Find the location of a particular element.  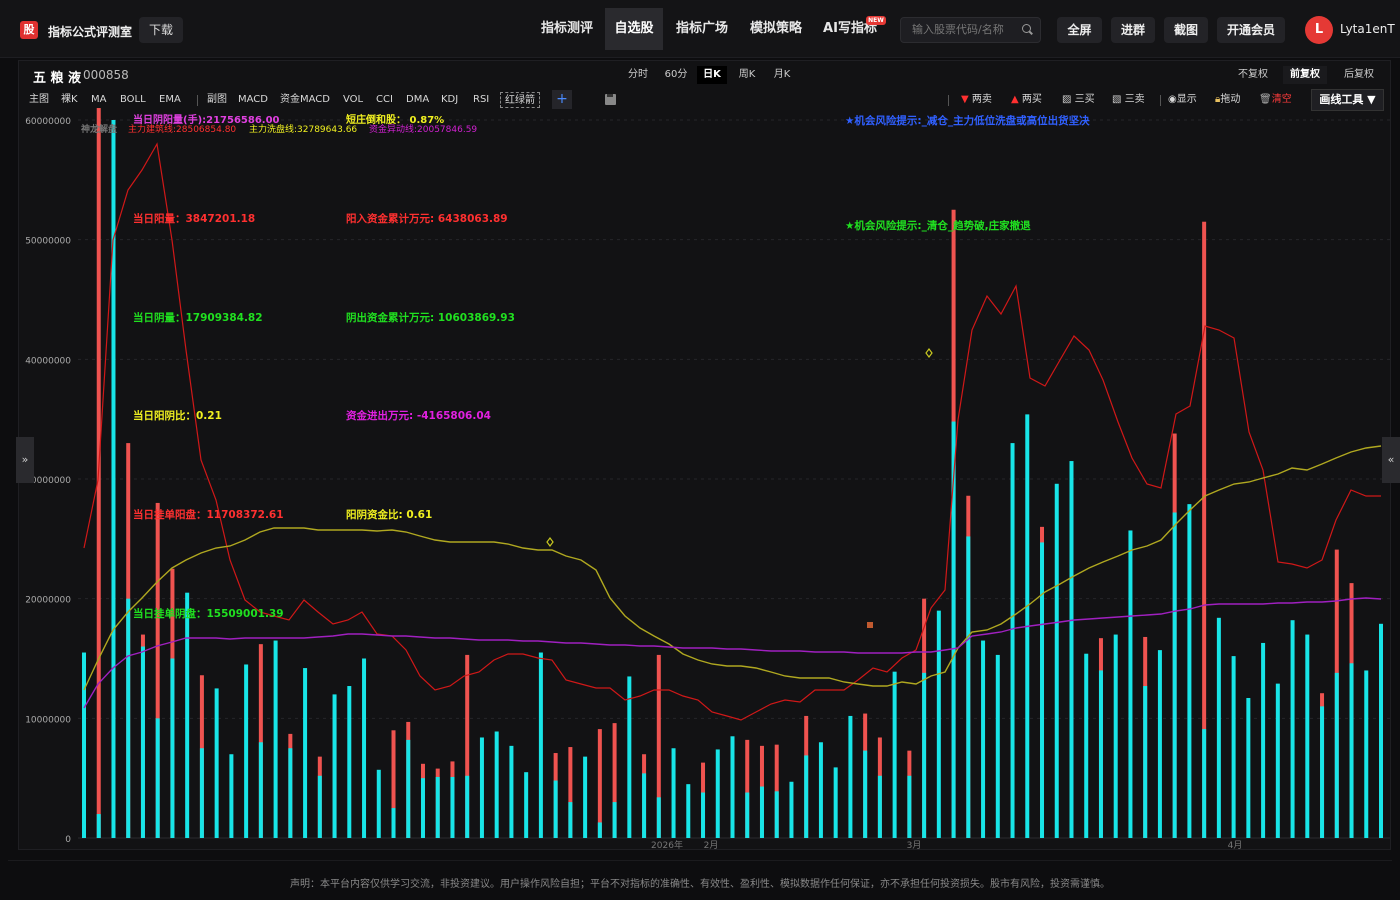

info-label: 阳阴资金比: 0.61 is located at coordinates (389, 514).